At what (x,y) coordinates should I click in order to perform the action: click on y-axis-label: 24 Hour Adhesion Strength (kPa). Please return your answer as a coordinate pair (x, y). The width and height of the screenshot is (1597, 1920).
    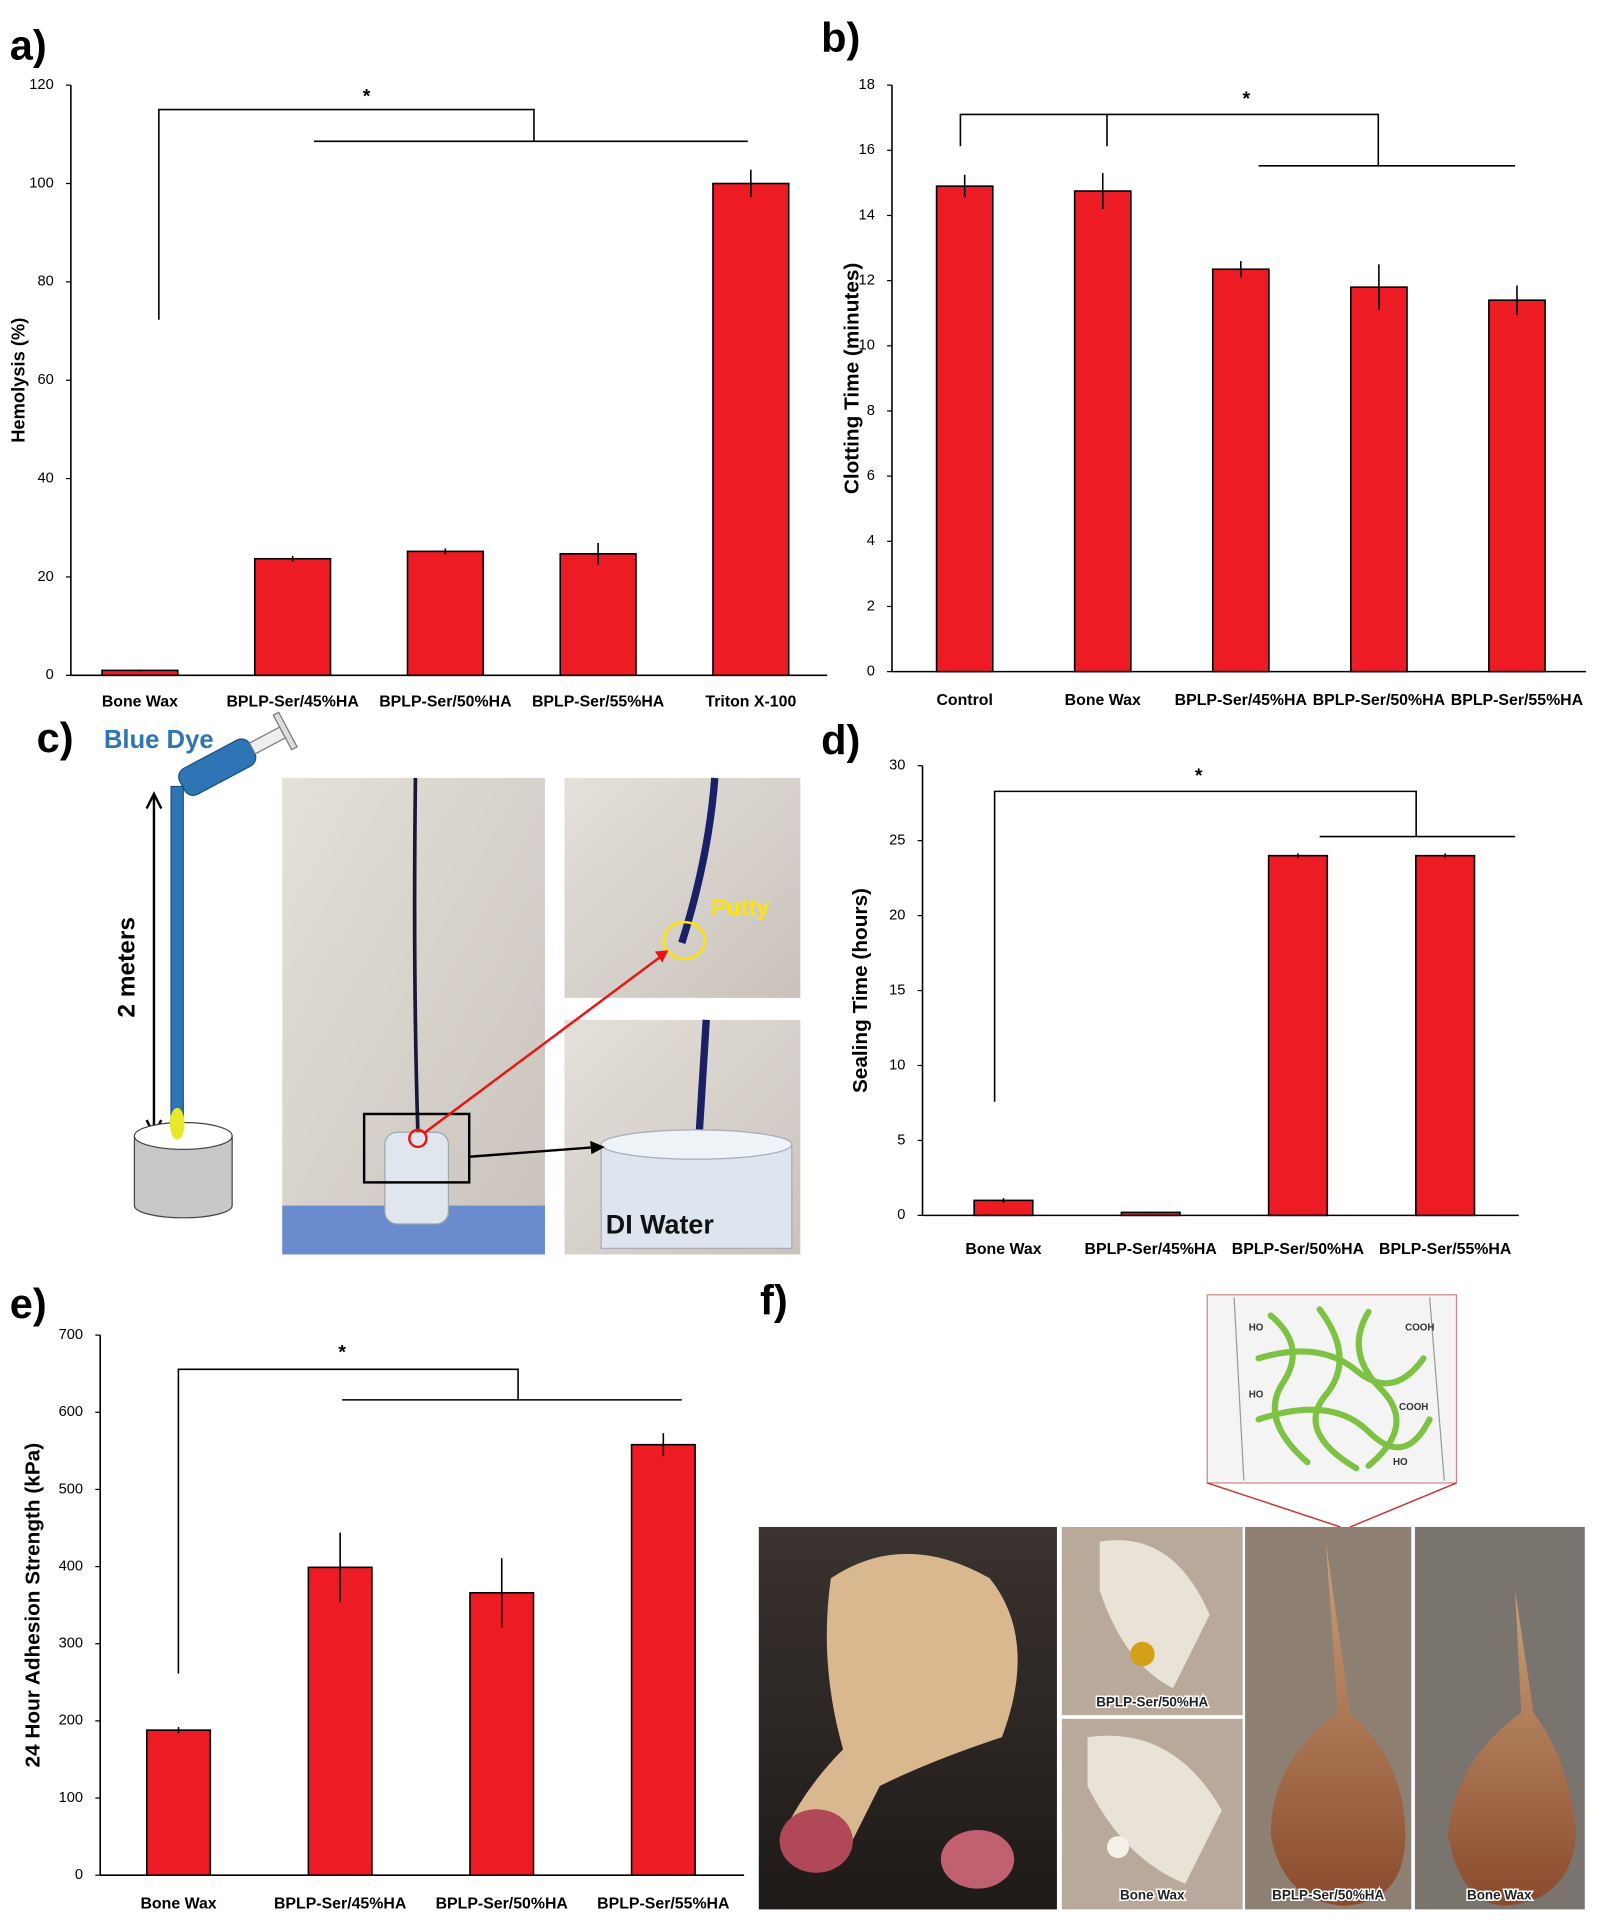
    Looking at the image, I should click on (33, 1605).